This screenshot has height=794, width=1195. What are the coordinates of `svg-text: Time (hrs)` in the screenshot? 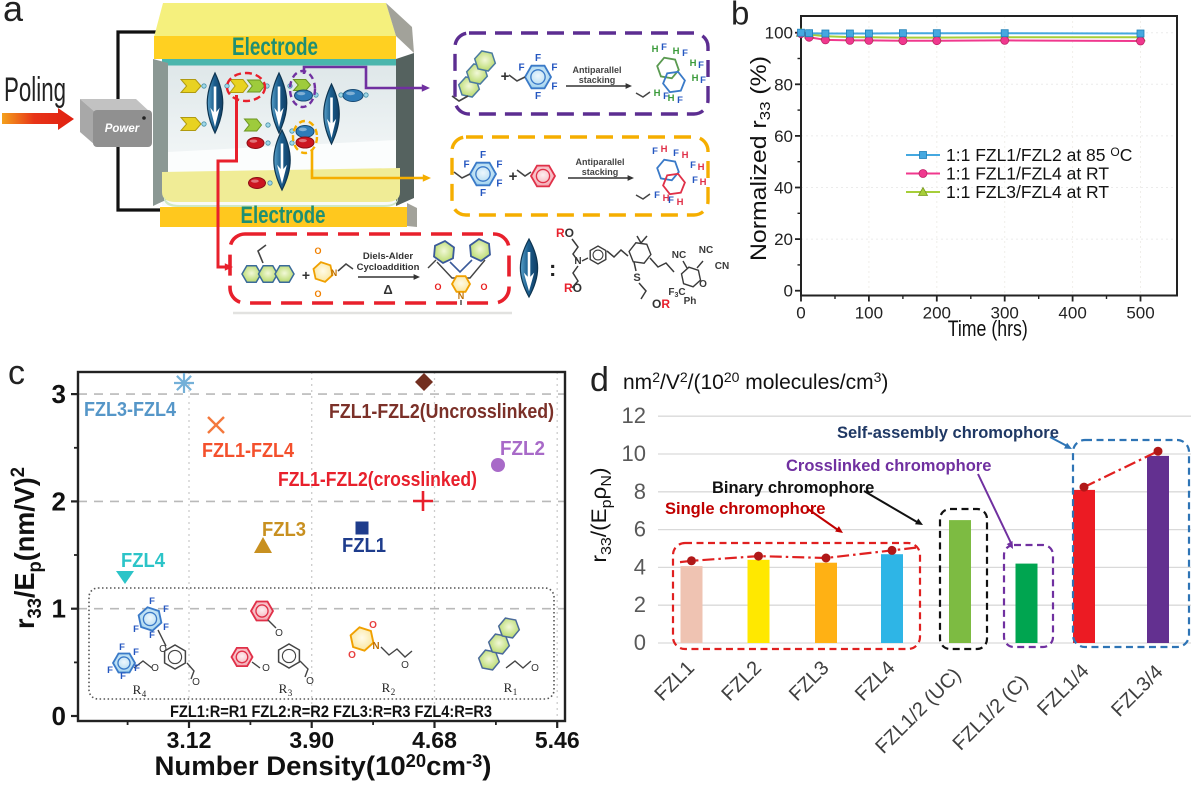 It's located at (988, 328).